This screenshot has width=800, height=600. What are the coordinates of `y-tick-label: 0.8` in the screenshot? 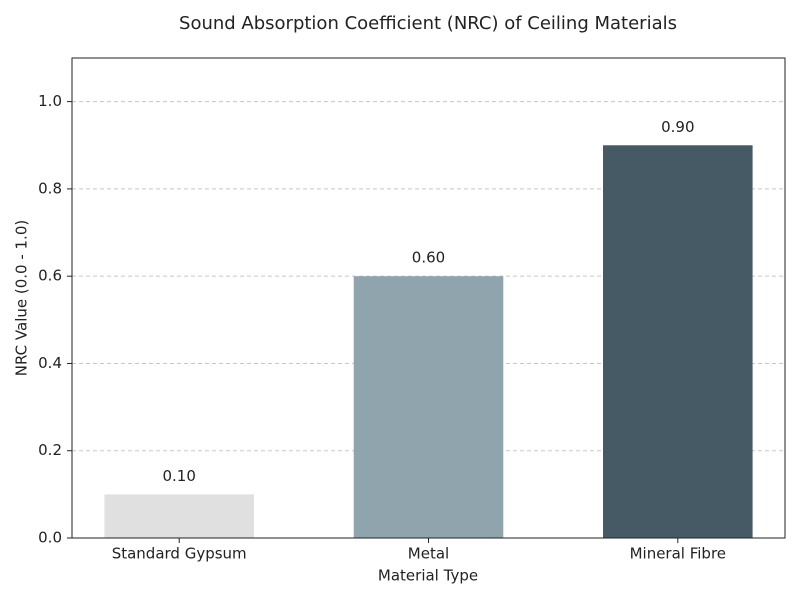 It's located at (50, 188).